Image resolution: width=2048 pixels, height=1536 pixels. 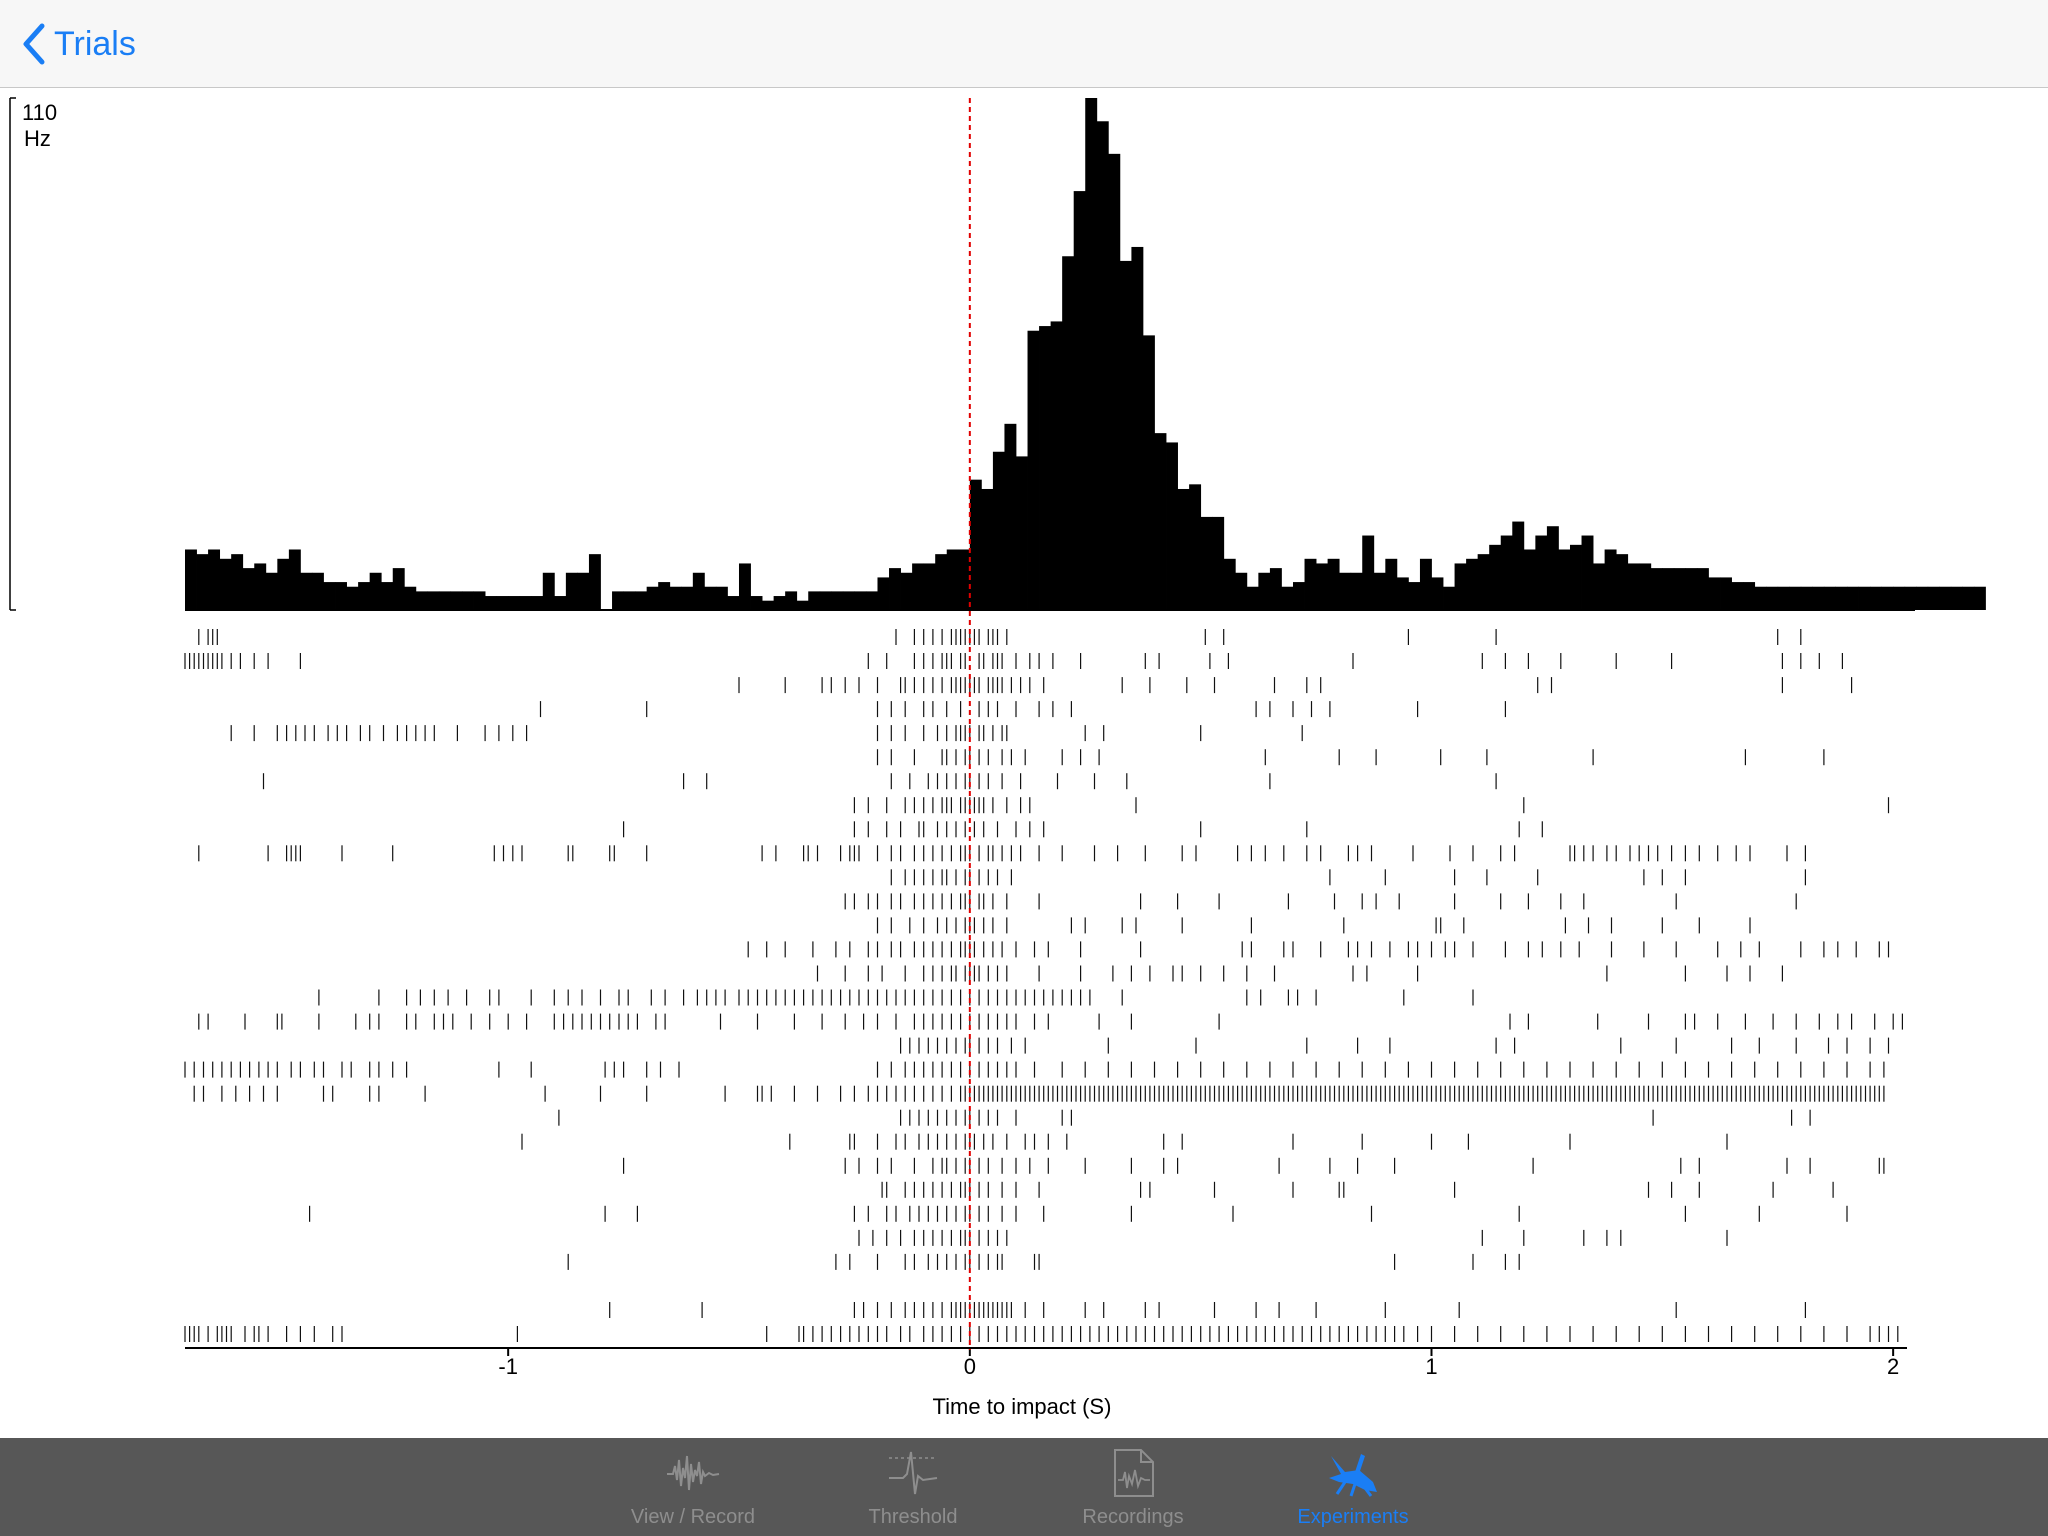 I want to click on tab-experiments: Experiments, so click(x=1353, y=1487).